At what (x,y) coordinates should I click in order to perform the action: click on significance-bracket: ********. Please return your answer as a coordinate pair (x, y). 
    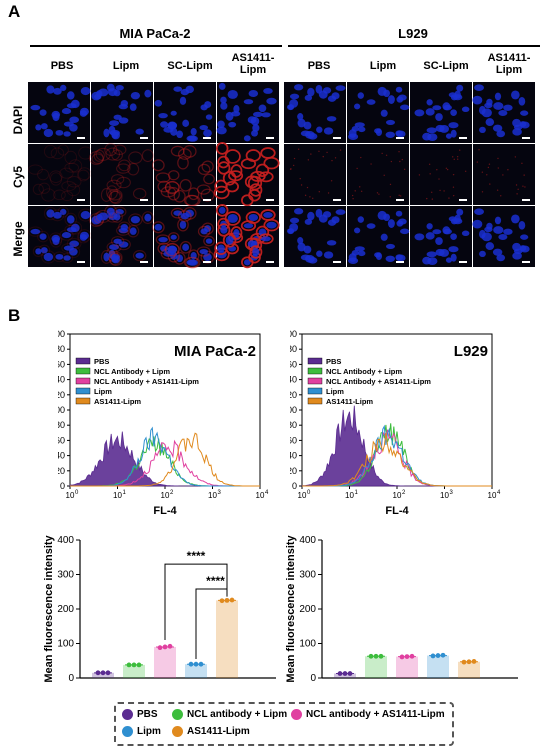
    Looking at the image, I should click on (196, 604).